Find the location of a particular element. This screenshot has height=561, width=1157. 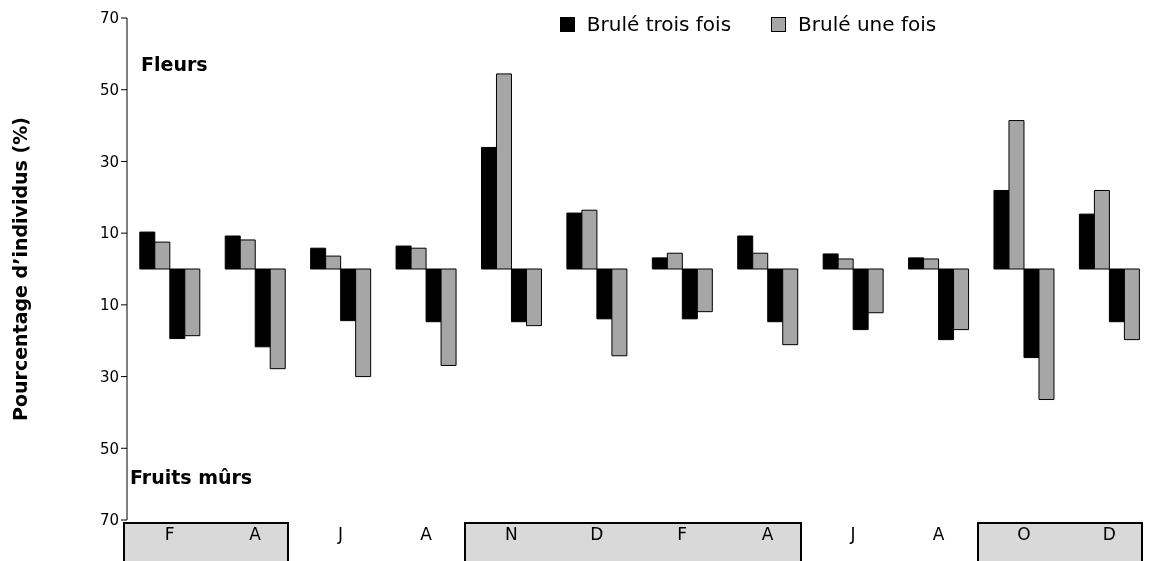

x-tick-label: O is located at coordinates (1024, 534).